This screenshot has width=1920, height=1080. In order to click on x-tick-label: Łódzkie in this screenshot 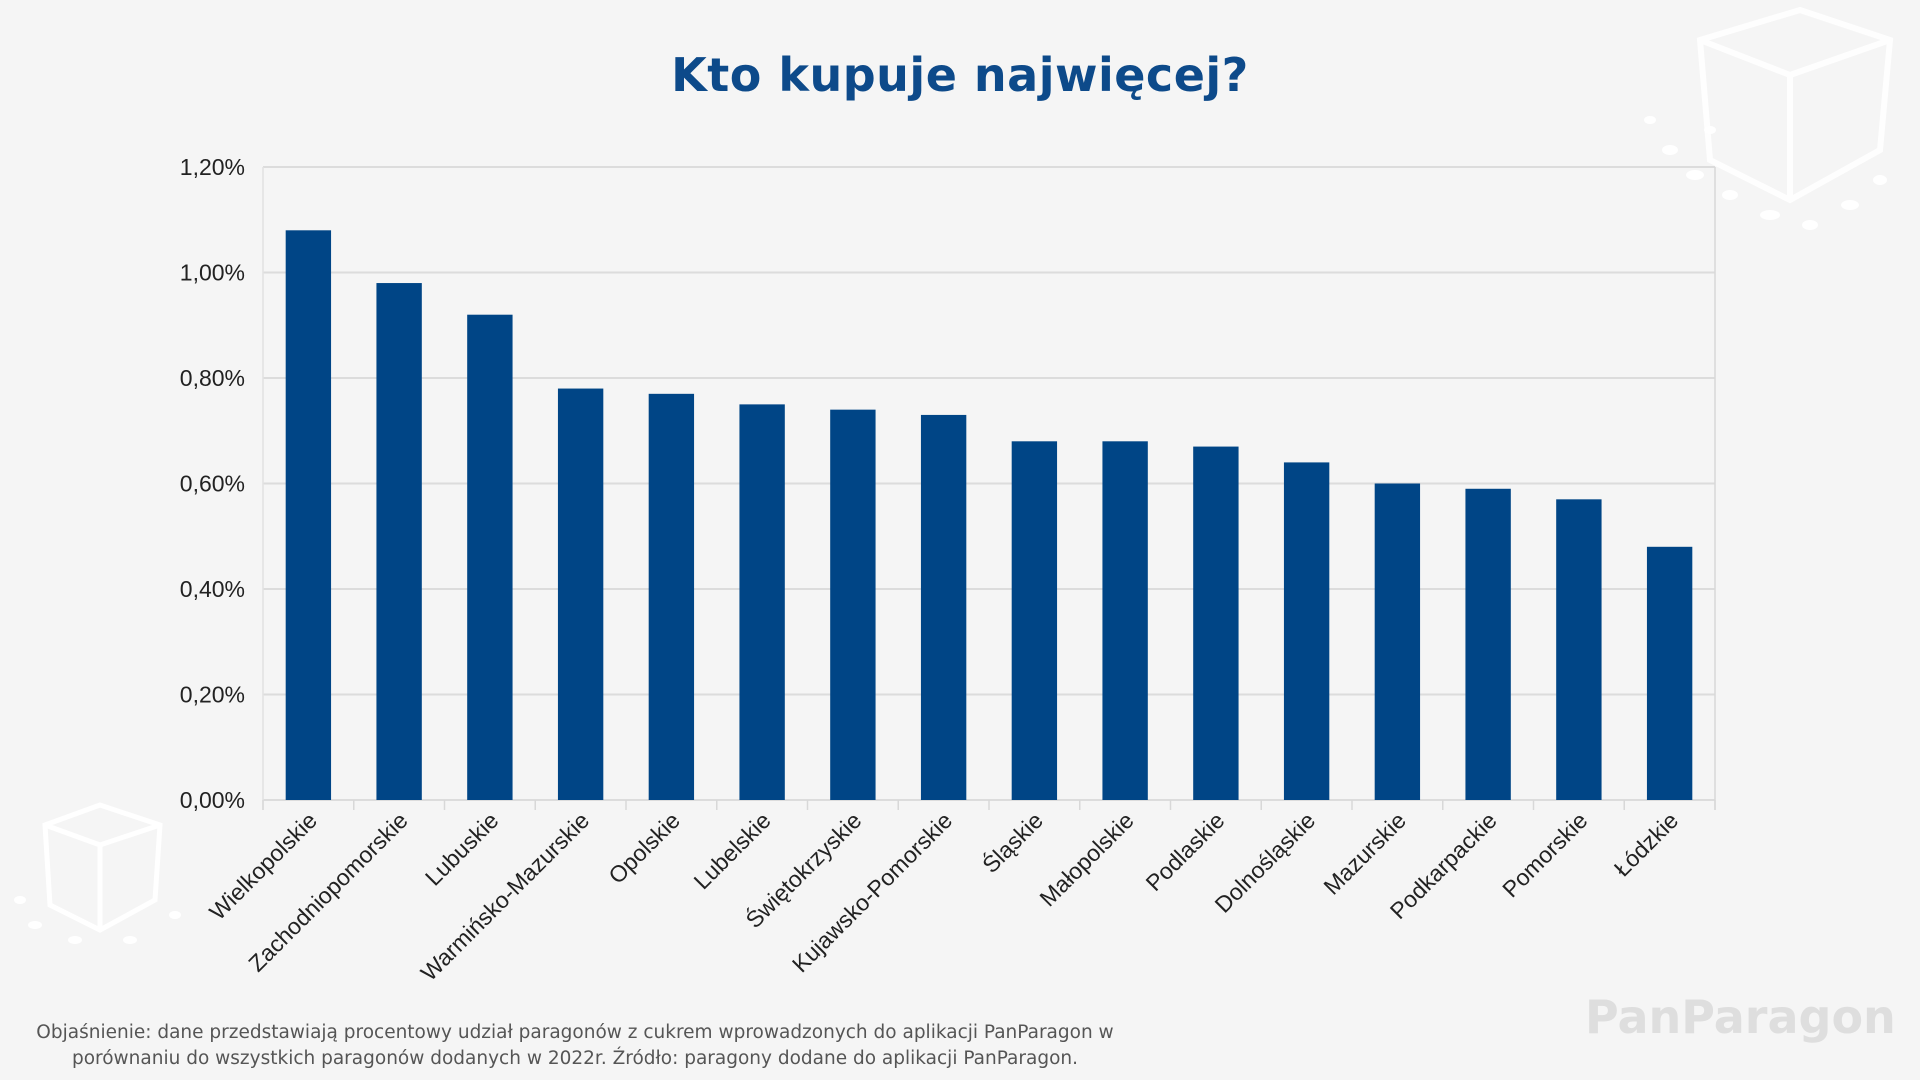, I will do `click(1646, 844)`.